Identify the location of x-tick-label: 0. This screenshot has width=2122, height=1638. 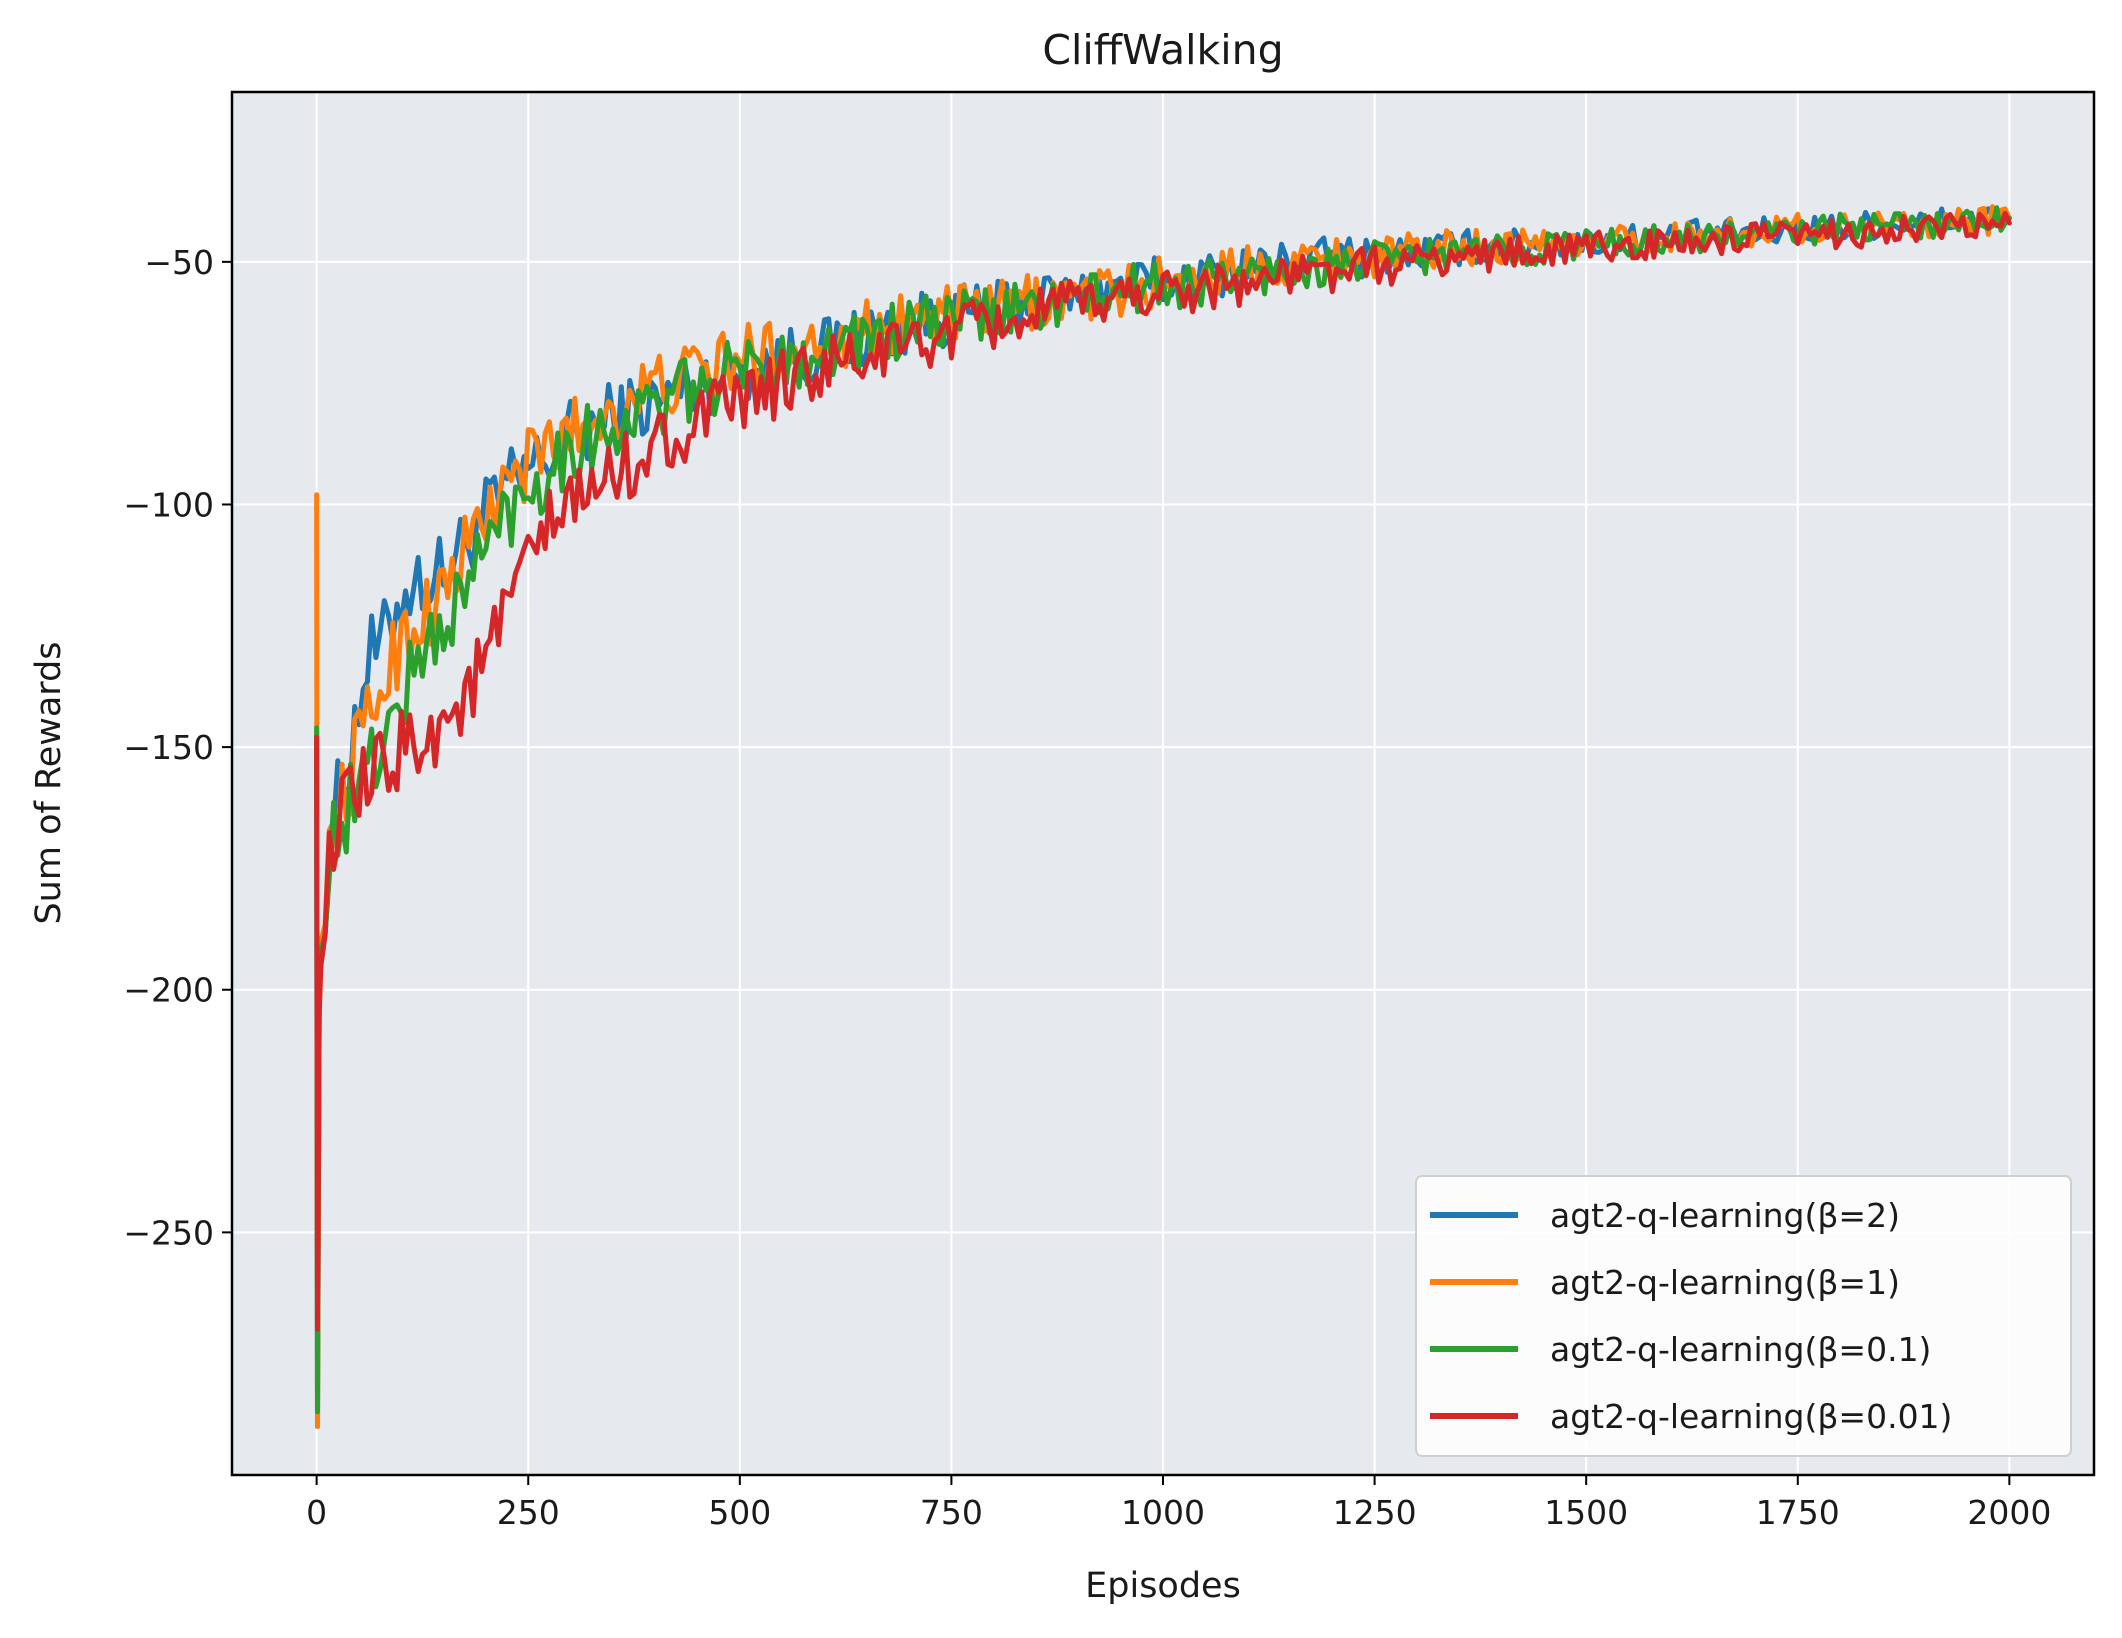
(316, 1512).